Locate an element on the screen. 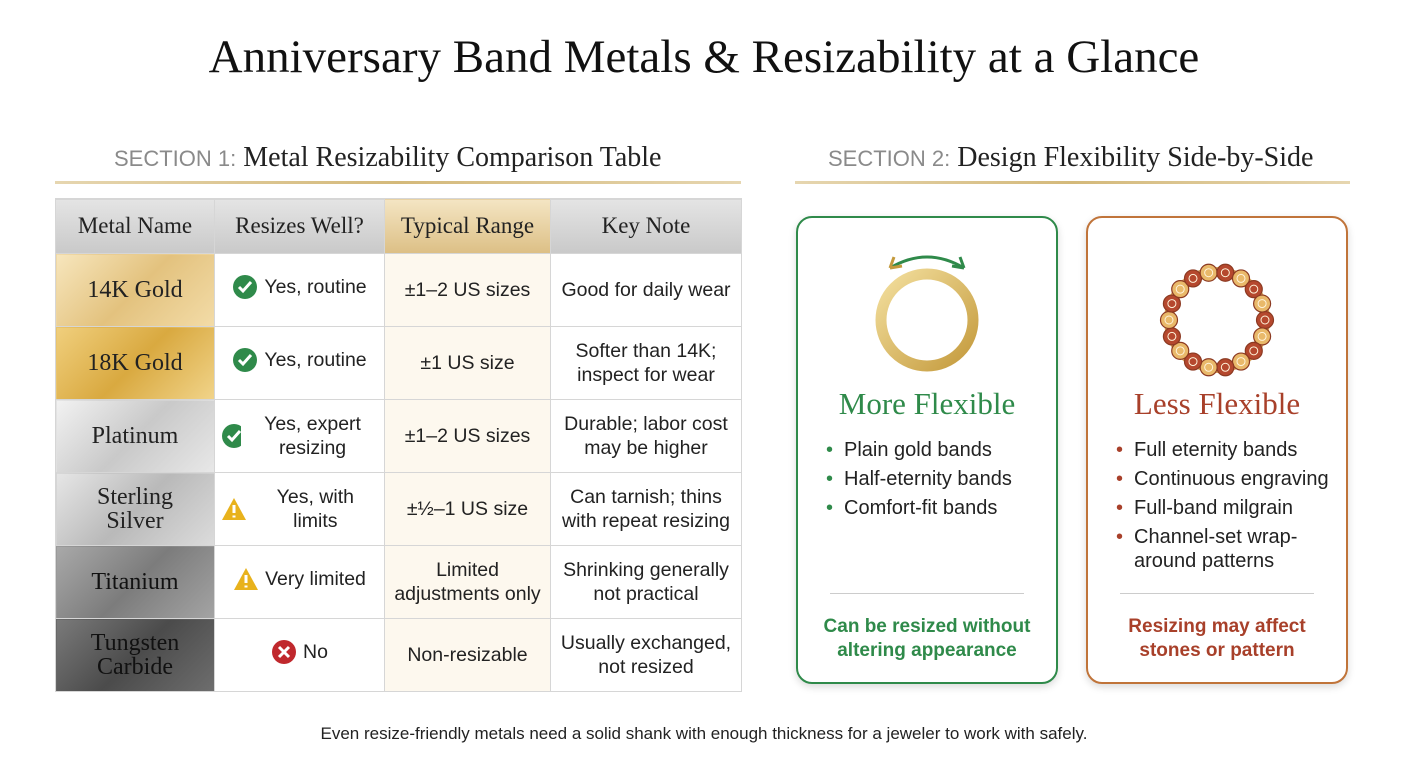 The width and height of the screenshot is (1408, 768). card-item: Full-band milgrain is located at coordinates (1225, 508).